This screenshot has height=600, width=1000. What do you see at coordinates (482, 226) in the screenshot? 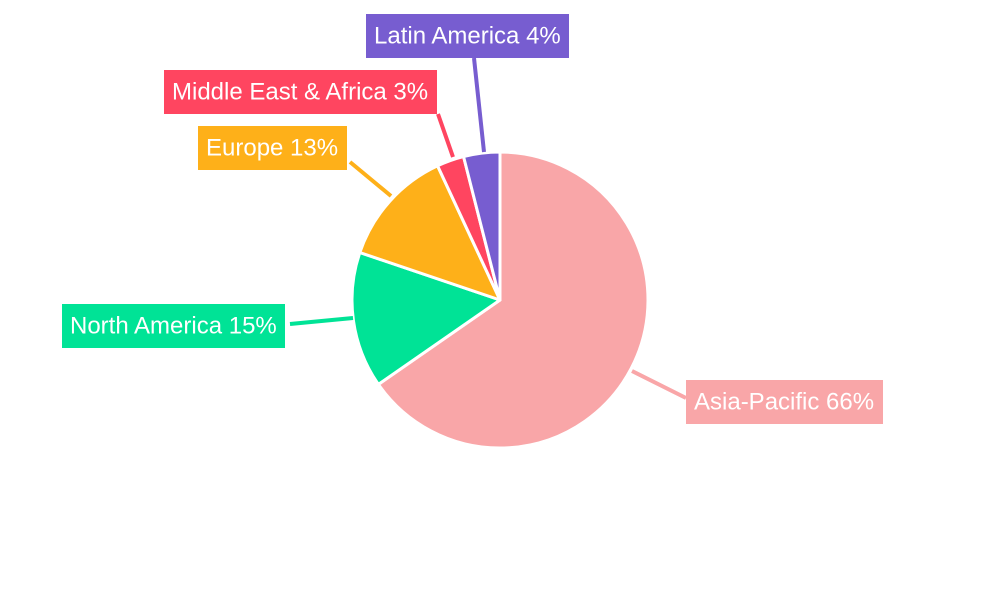
I see `pie-slice-latin-america` at bounding box center [482, 226].